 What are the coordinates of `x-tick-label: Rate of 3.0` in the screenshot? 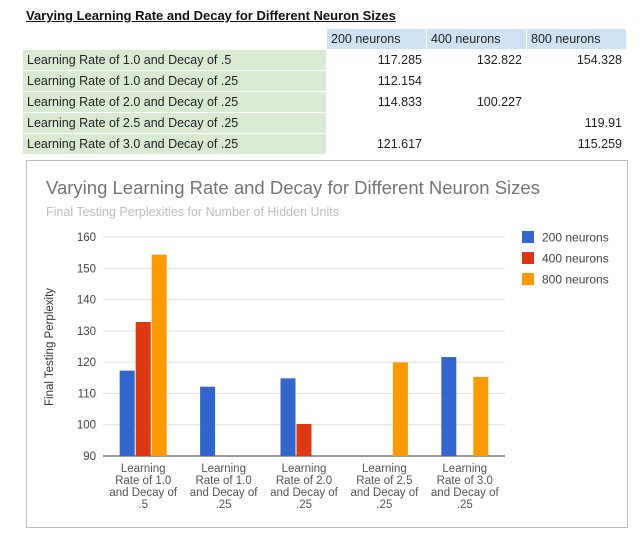 It's located at (465, 481).